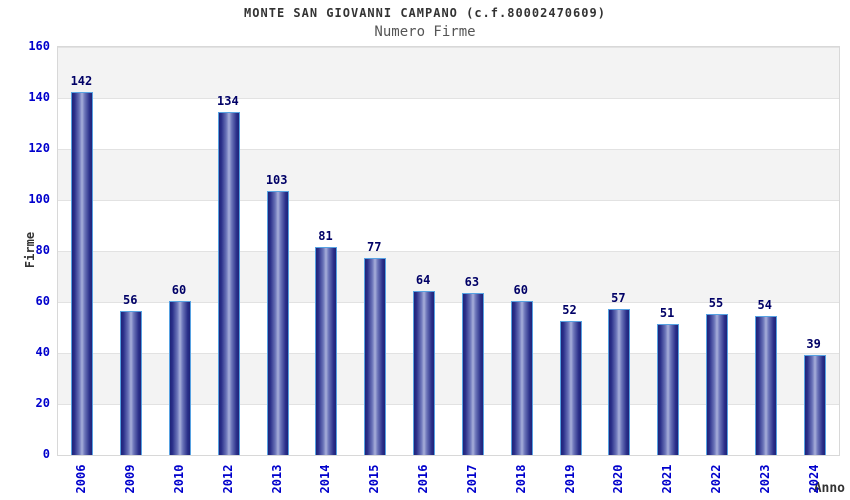  What do you see at coordinates (423, 479) in the screenshot?
I see `x-tick-label: 2016` at bounding box center [423, 479].